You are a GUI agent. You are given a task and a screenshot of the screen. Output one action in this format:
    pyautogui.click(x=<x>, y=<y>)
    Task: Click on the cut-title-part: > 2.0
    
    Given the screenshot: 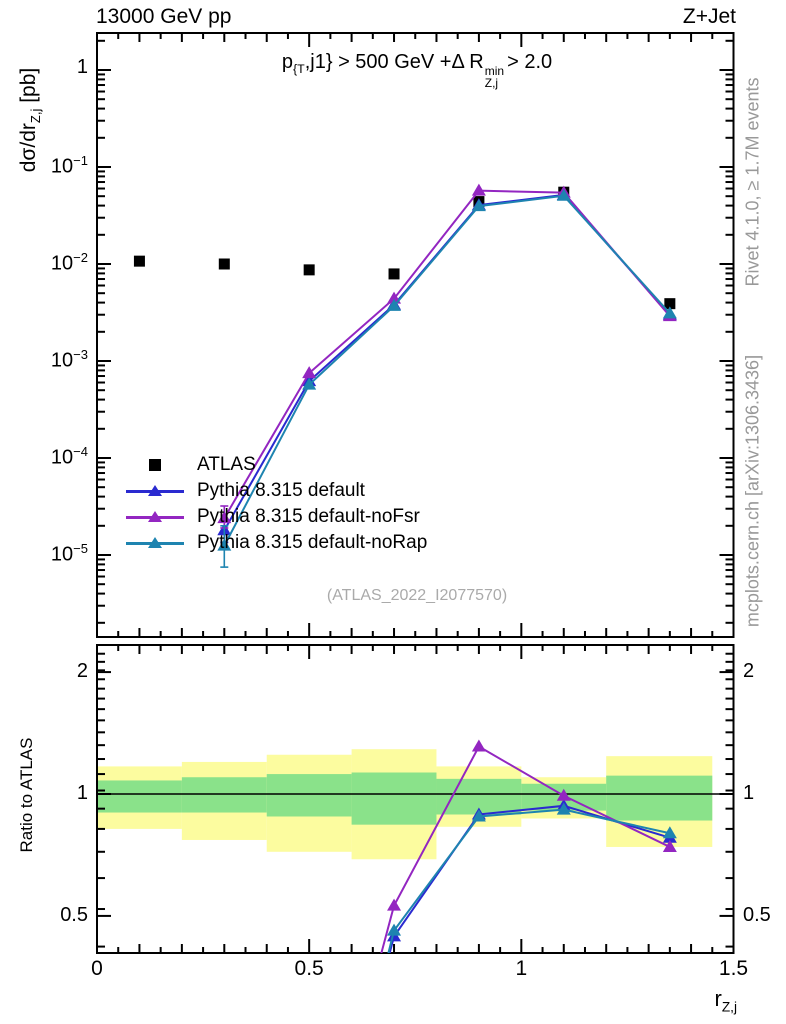 What is the action you would take?
    pyautogui.click(x=530, y=62)
    